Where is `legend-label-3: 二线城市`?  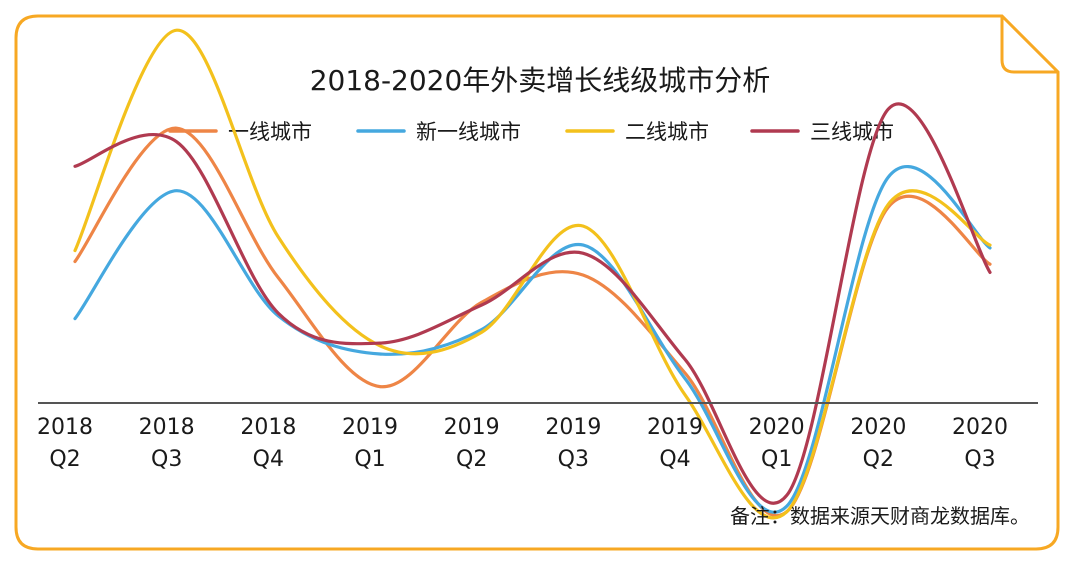
legend-label-3: 二线城市 is located at coordinates (667, 132).